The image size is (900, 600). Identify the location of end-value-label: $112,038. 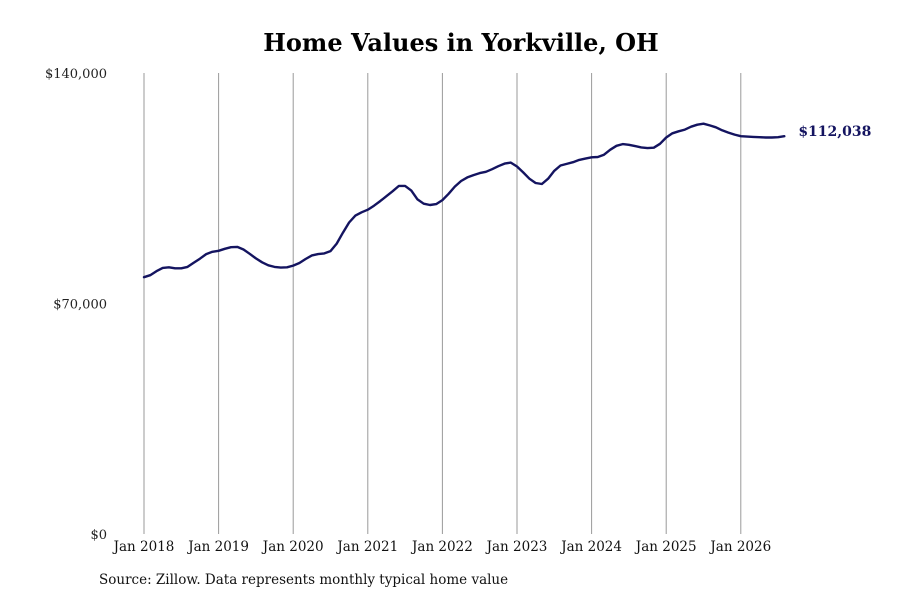
(834, 132).